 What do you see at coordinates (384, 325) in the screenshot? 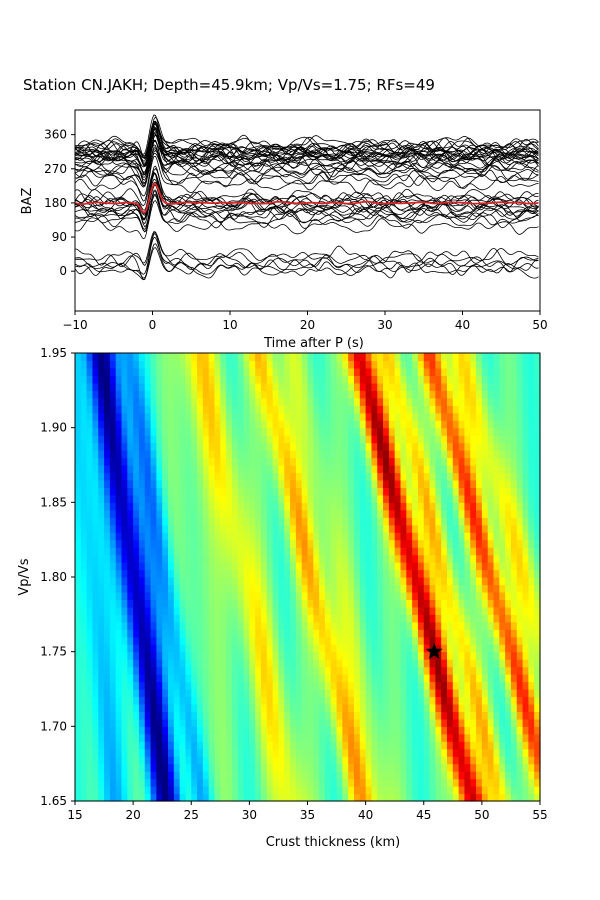
I see `rf-x-tick-label: 30` at bounding box center [384, 325].